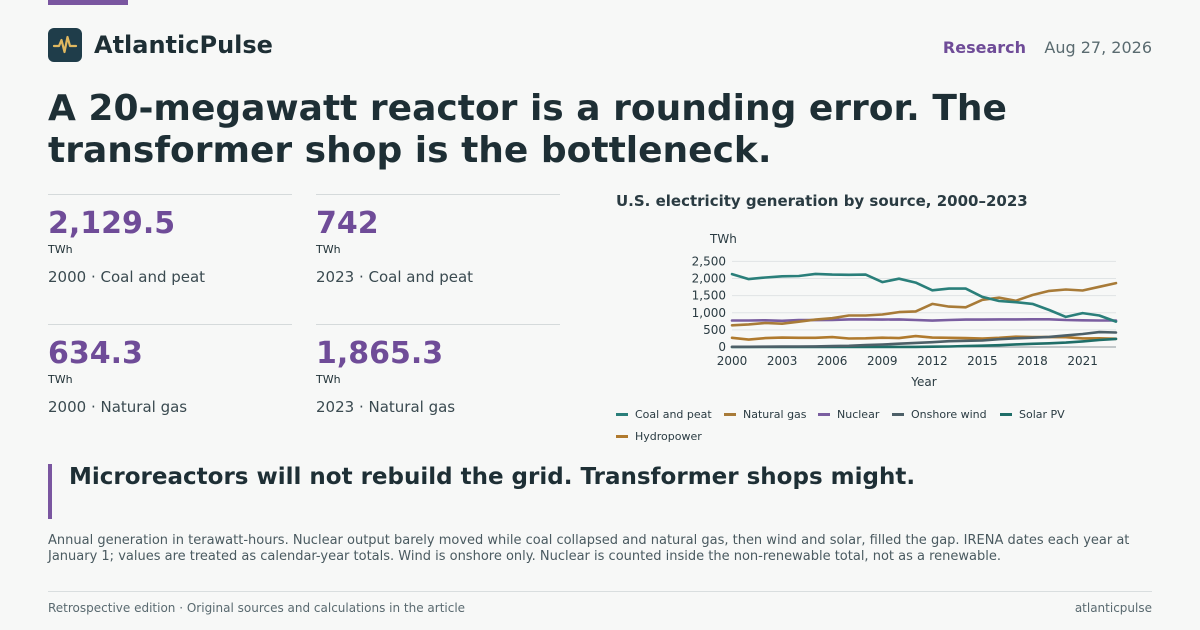 The height and width of the screenshot is (630, 1200). What do you see at coordinates (673, 414) in the screenshot?
I see `legend-label: Coal and peat` at bounding box center [673, 414].